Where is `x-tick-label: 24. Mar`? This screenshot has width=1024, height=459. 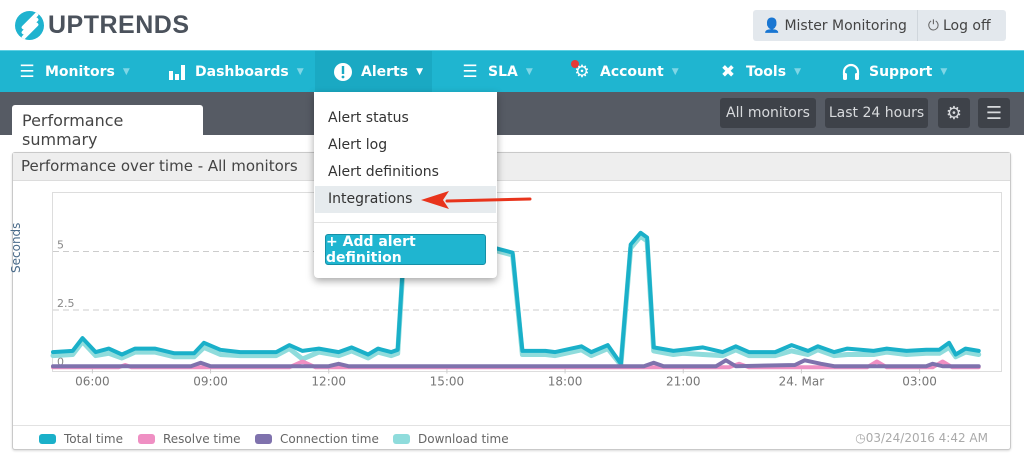 x-tick-label: 24. Mar is located at coordinates (802, 382).